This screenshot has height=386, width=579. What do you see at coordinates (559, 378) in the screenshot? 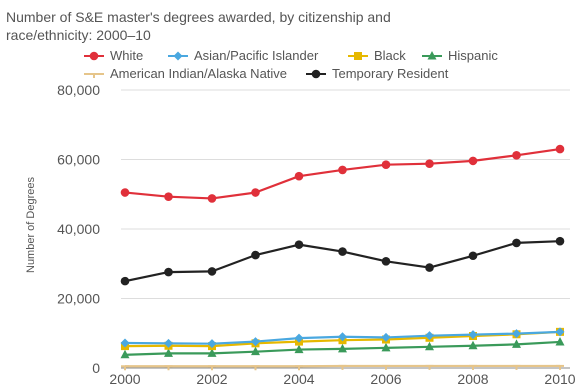
I see `x-tick-label: 2010` at bounding box center [559, 378].